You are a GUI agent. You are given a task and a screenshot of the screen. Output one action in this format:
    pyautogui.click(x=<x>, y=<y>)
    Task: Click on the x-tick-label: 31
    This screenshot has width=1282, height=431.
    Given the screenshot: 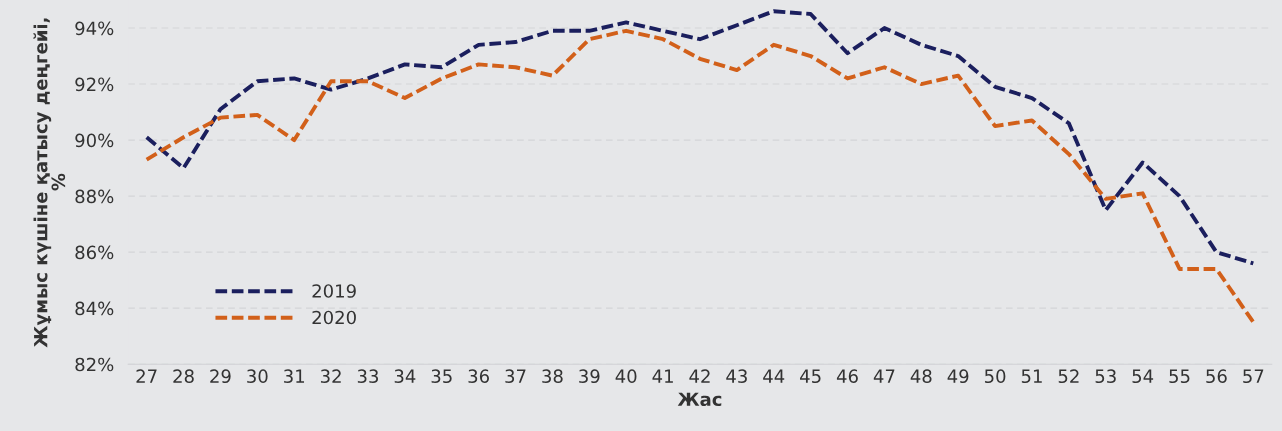 What is the action you would take?
    pyautogui.click(x=294, y=376)
    